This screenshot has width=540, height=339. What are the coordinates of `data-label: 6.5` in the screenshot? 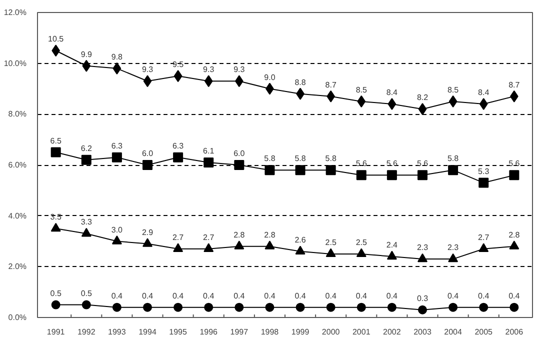 It's located at (56, 141).